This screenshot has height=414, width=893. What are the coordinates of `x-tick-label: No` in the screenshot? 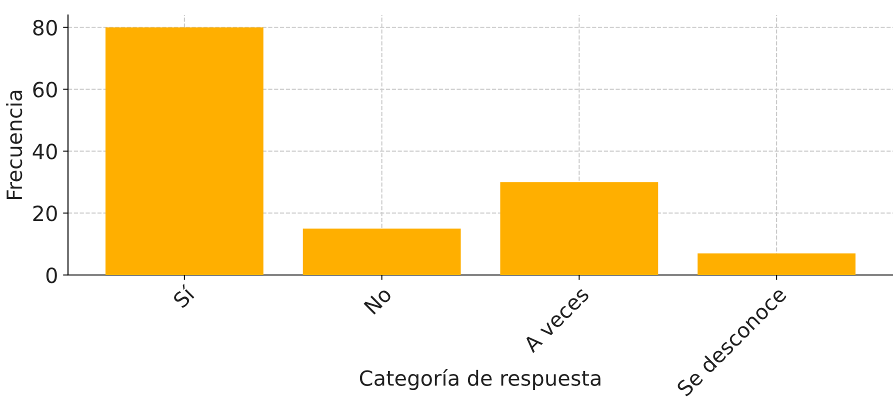 It's located at (378, 300).